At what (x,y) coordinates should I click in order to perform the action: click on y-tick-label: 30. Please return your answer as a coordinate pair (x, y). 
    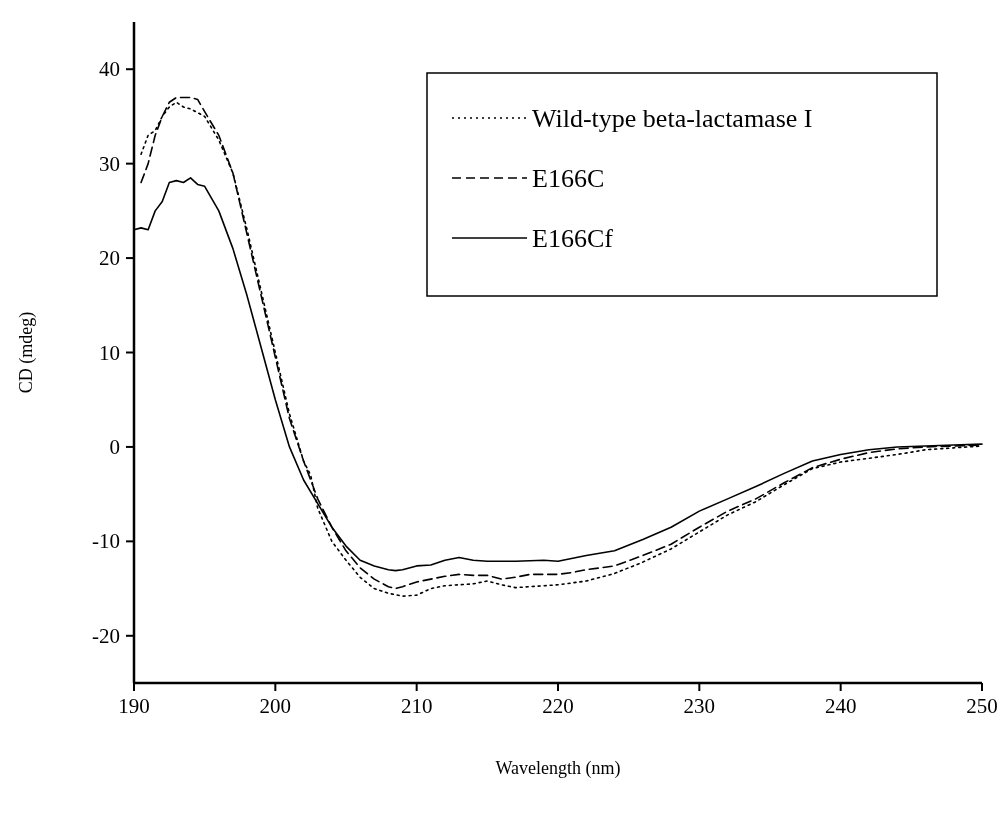
    Looking at the image, I should click on (109, 163).